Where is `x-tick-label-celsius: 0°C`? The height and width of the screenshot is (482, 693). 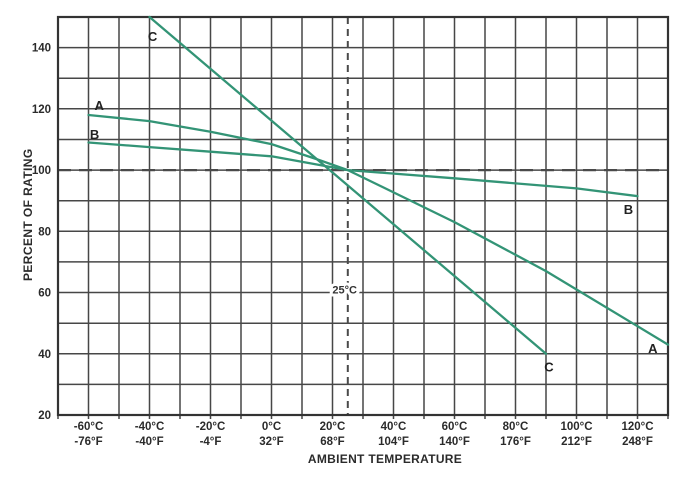
x-tick-label-celsius: 0°C is located at coordinates (271, 427).